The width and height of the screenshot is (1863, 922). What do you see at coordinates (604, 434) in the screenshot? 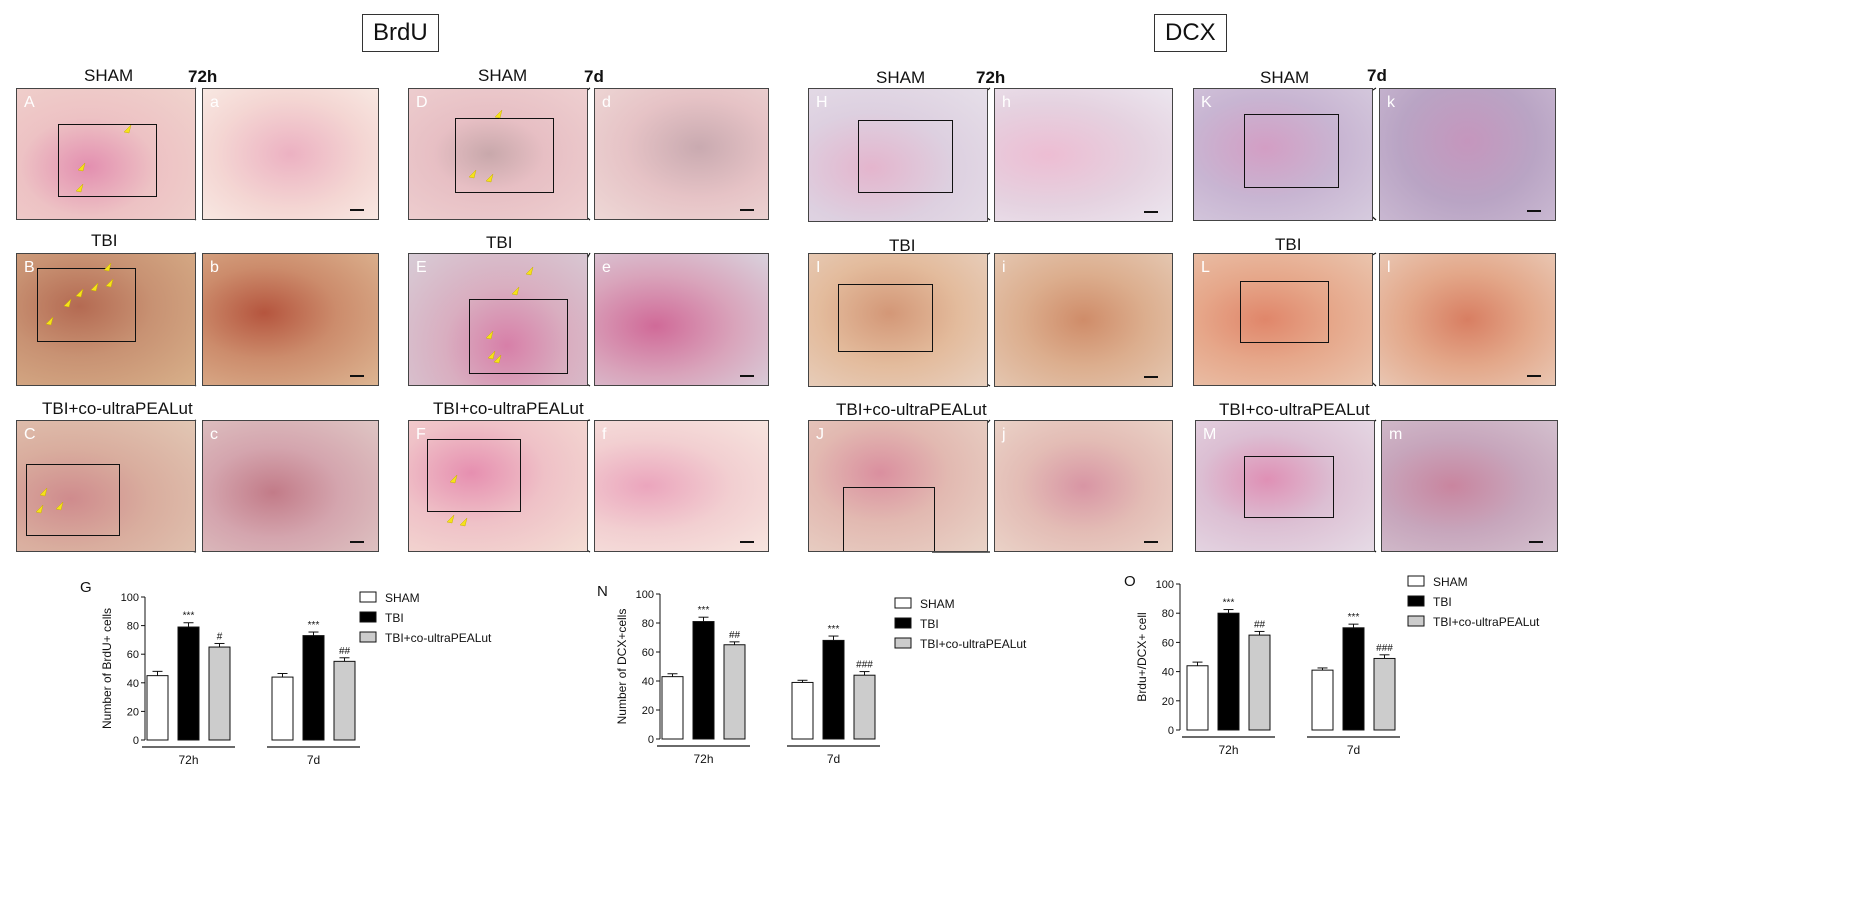
I see `panel-letter: f` at bounding box center [604, 434].